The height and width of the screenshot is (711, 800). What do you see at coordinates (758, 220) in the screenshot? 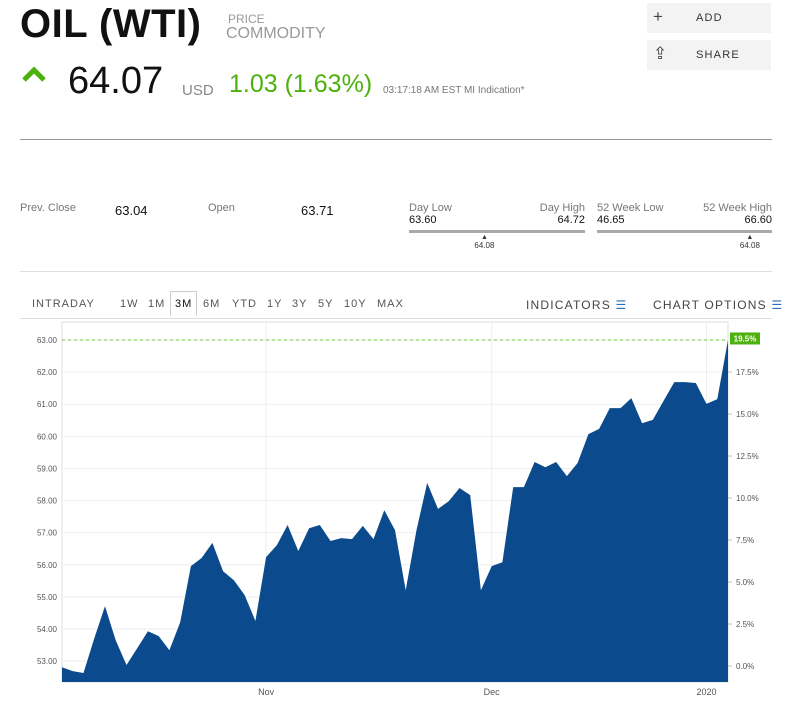
I see `stat-value: 66.60` at bounding box center [758, 220].